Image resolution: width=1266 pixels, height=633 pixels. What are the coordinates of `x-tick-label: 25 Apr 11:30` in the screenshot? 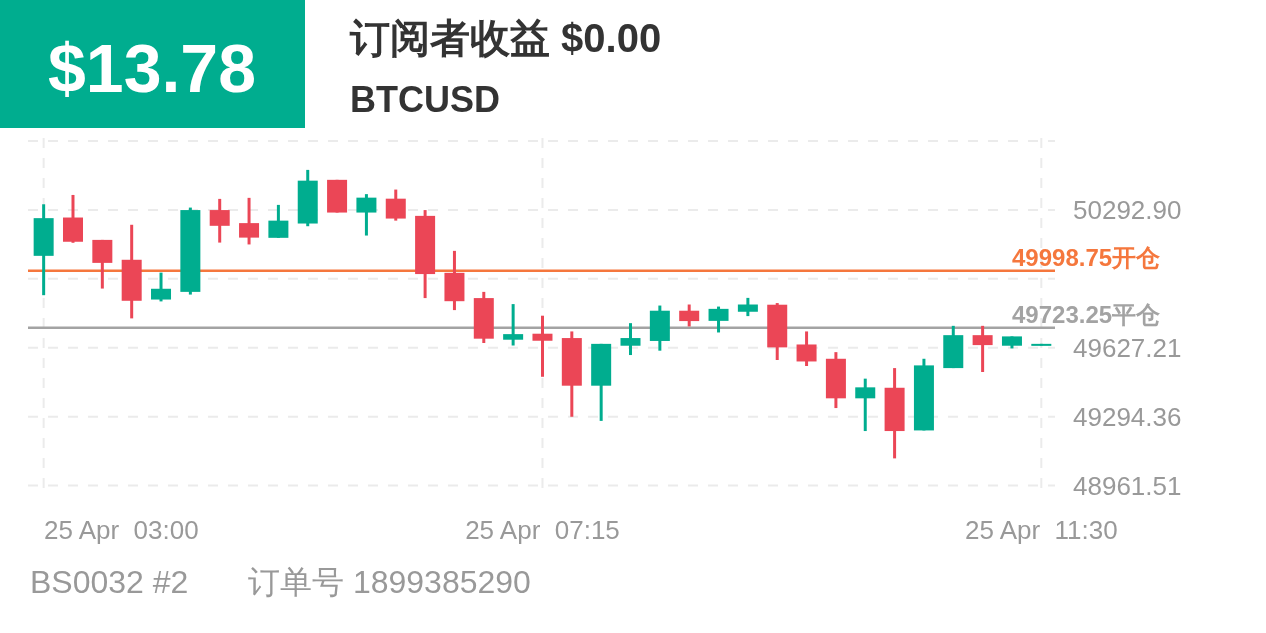 It's located at (1041, 530).